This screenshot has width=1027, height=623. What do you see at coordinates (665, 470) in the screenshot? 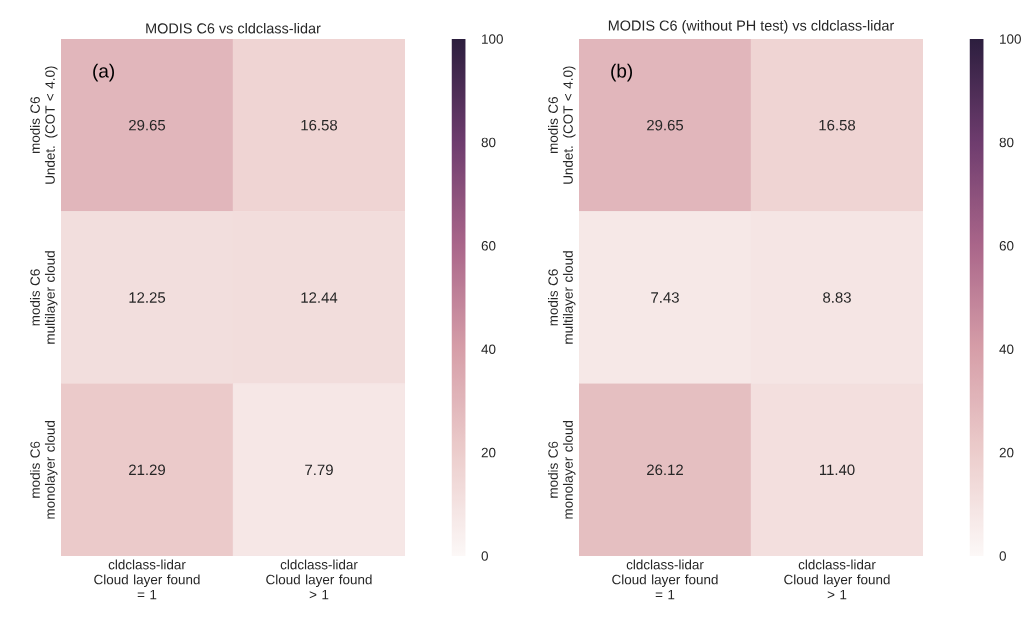
I see `data-label: 26.12` at bounding box center [665, 470].